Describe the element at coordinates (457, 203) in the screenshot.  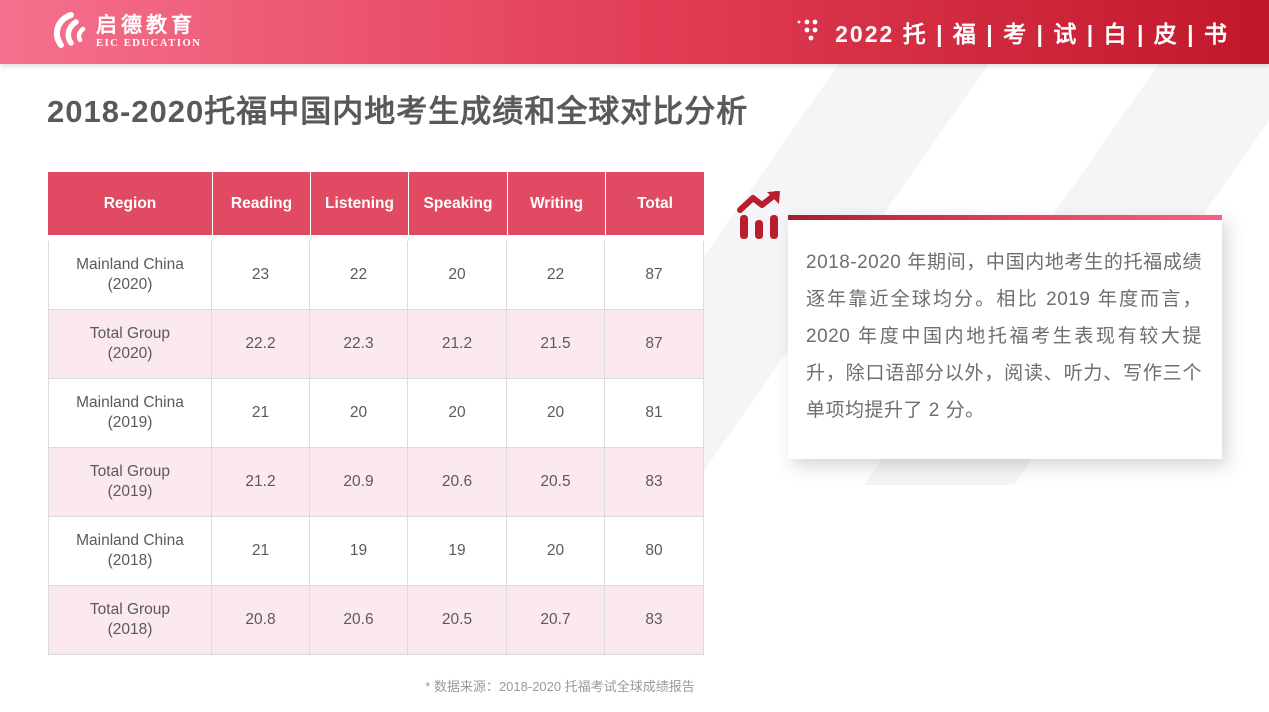
I see `column-header: Speaking` at that location.